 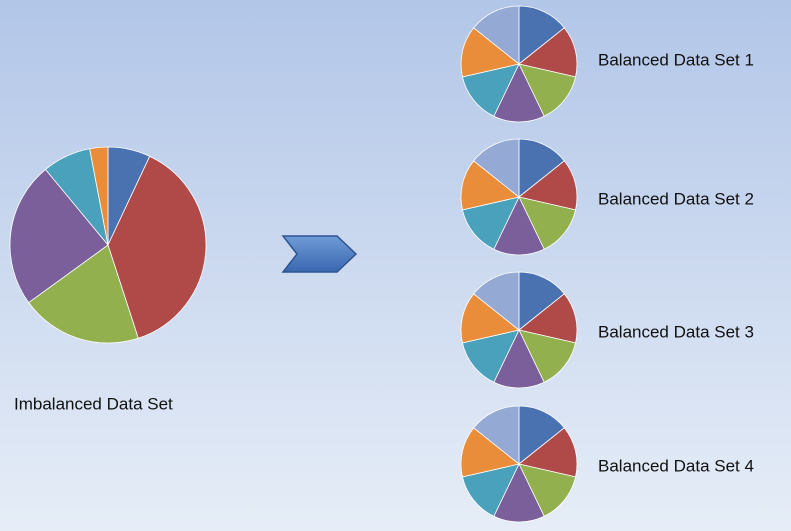 What do you see at coordinates (676, 465) in the screenshot?
I see `pie-label: Balanced Data Set 4` at bounding box center [676, 465].